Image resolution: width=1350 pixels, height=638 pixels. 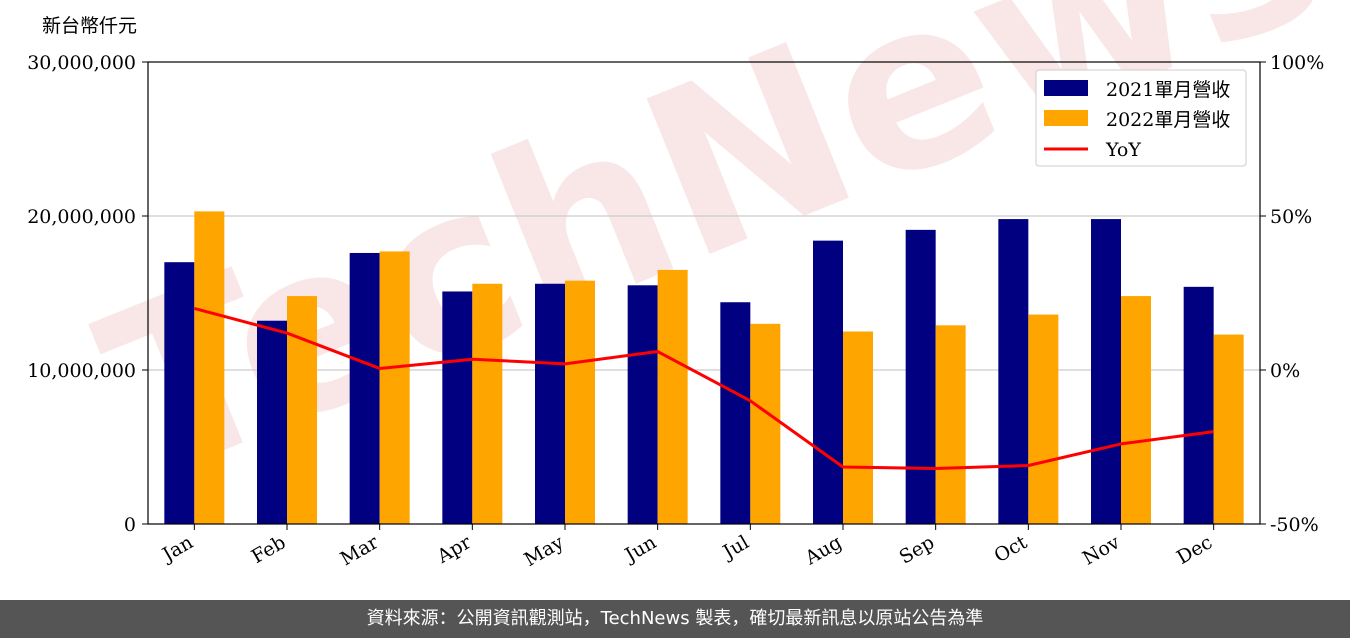 I want to click on bar-2021-dec, so click(x=1198, y=405).